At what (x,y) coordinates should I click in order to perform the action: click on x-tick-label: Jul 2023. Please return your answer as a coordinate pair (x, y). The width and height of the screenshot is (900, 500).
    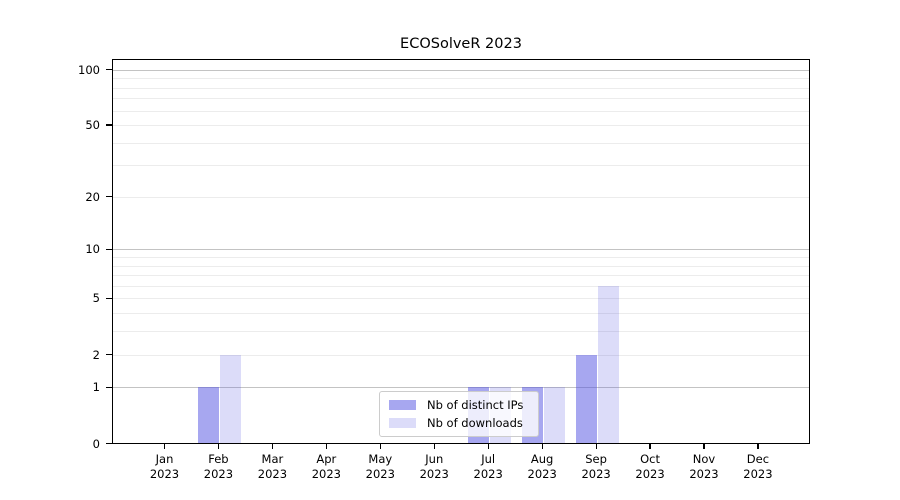
    Looking at the image, I should click on (488, 467).